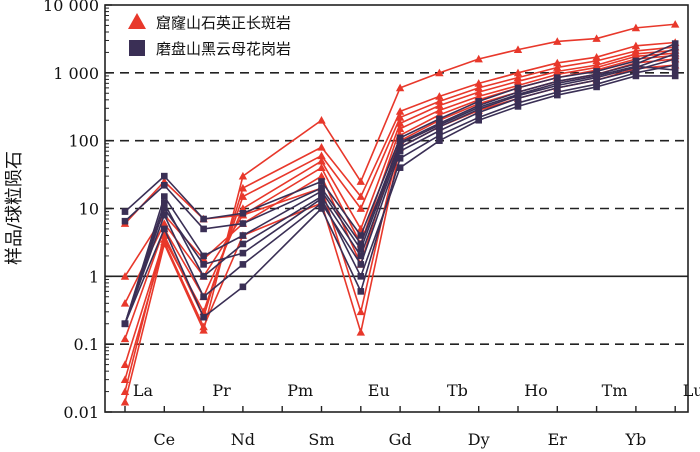 This screenshot has width=700, height=452. Describe the element at coordinates (300, 390) in the screenshot. I see `x-tick-label: Pm` at that location.